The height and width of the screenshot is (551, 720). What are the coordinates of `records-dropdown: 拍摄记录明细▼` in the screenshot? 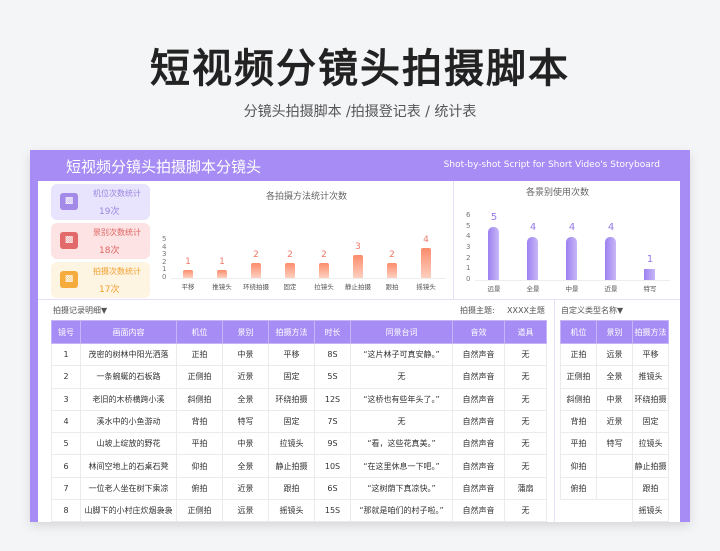 It's located at (80, 310).